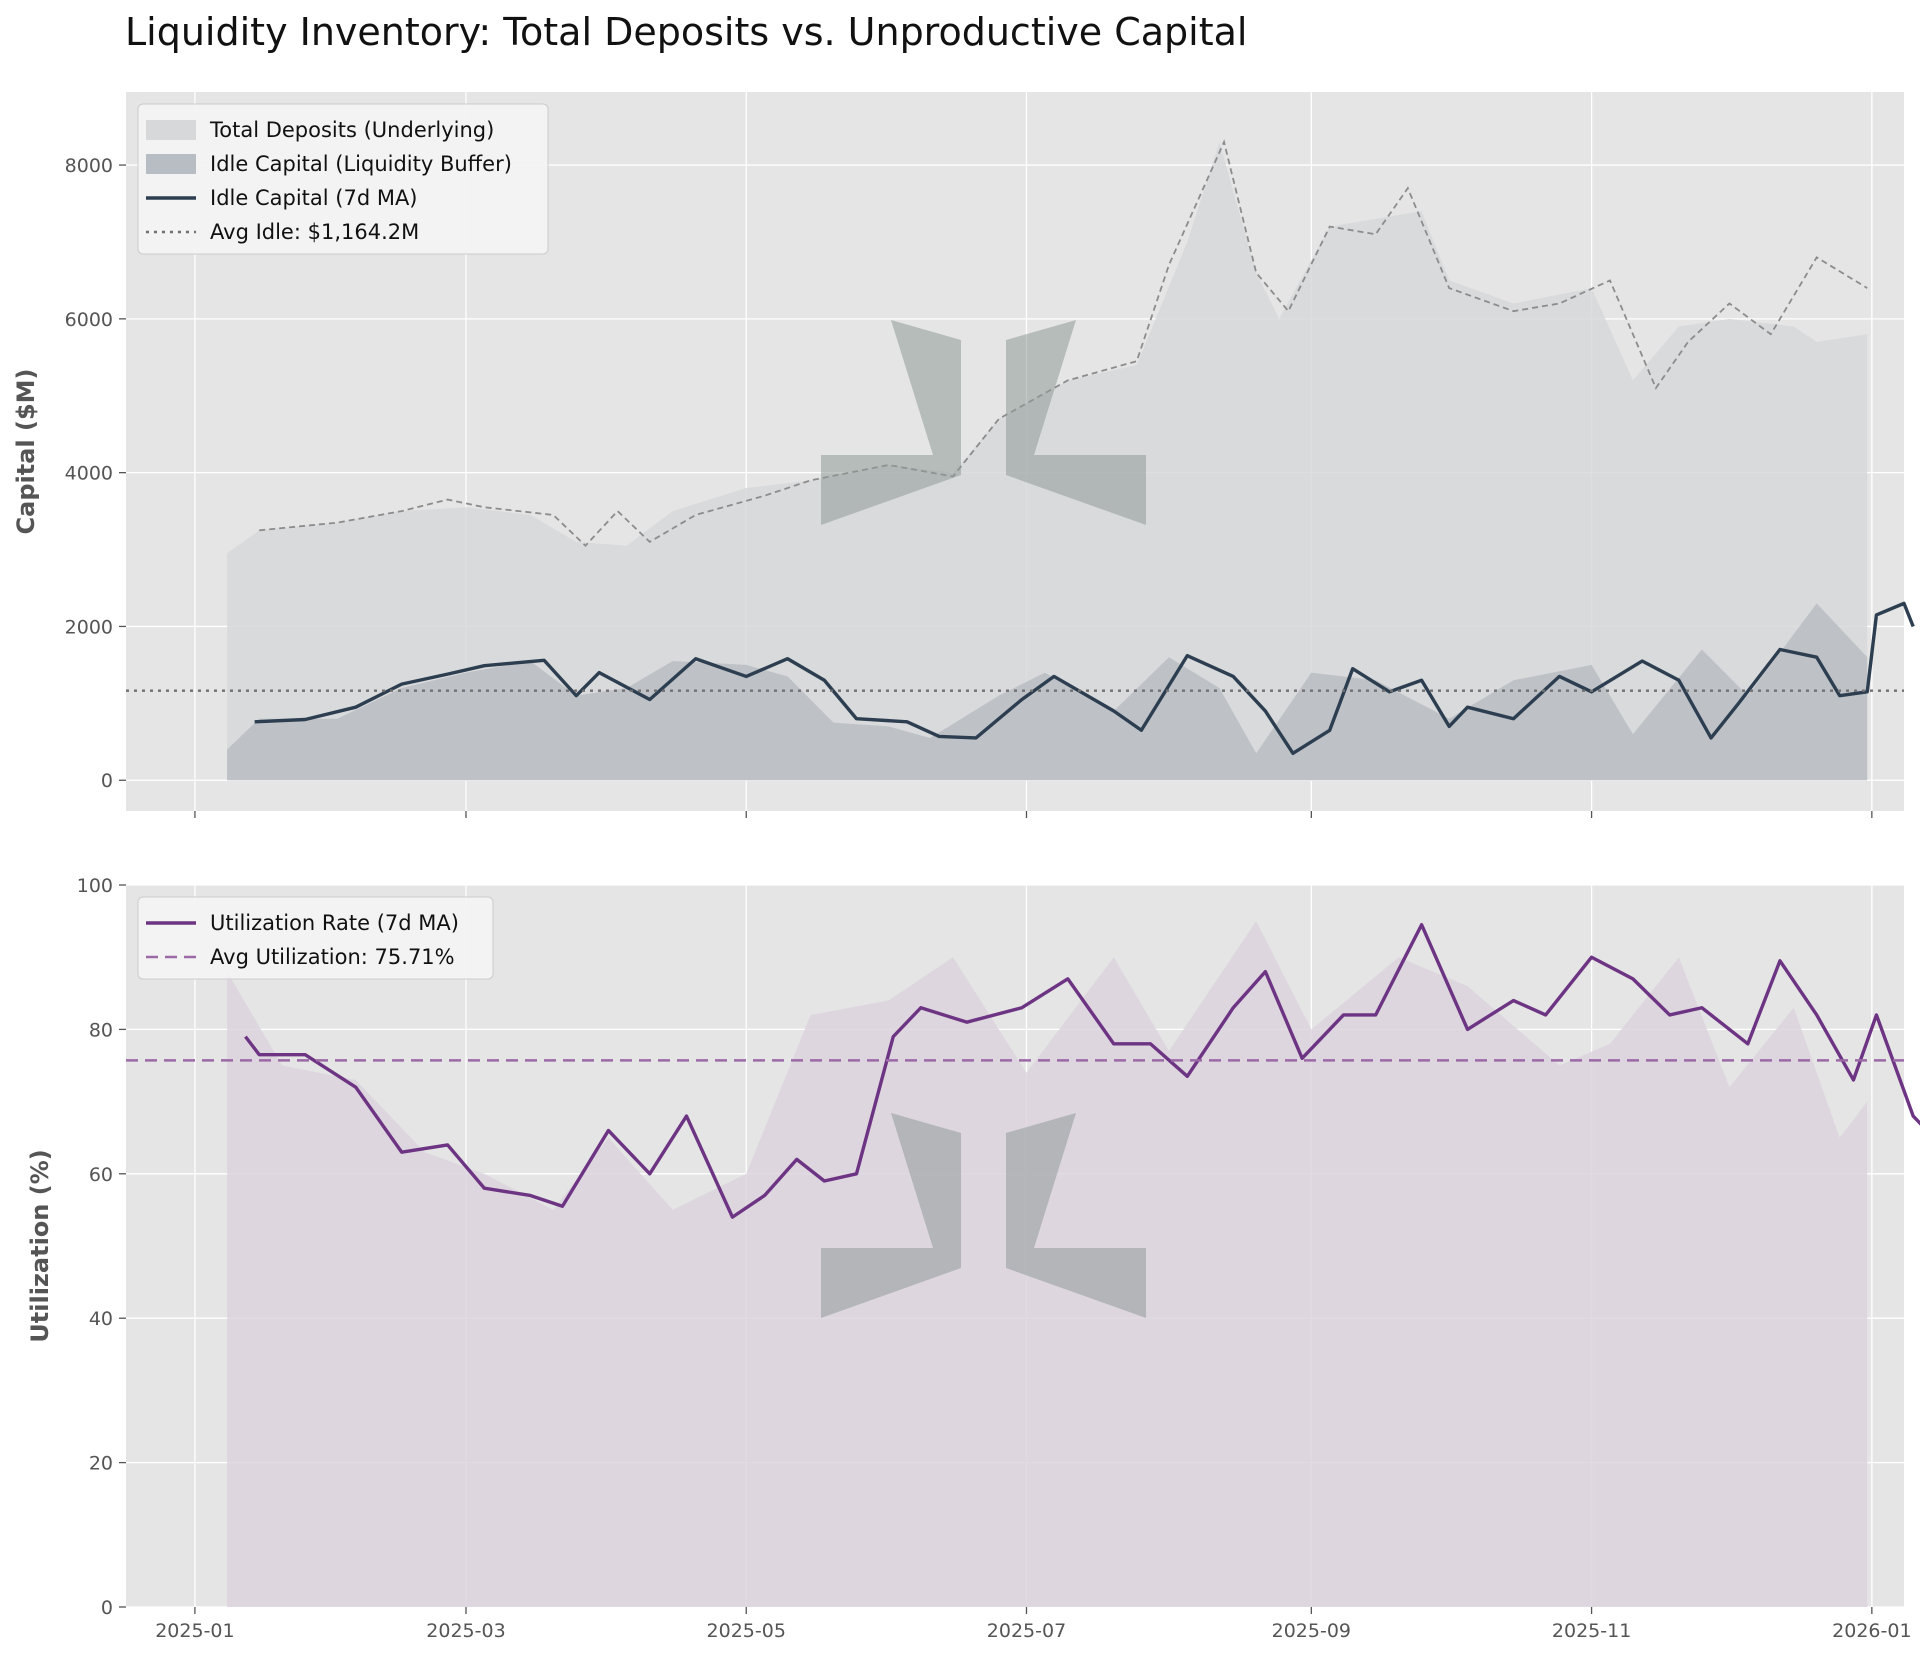 The height and width of the screenshot is (1662, 1920). I want to click on legend-label: Avg Idle: $1,164.2M, so click(314, 232).